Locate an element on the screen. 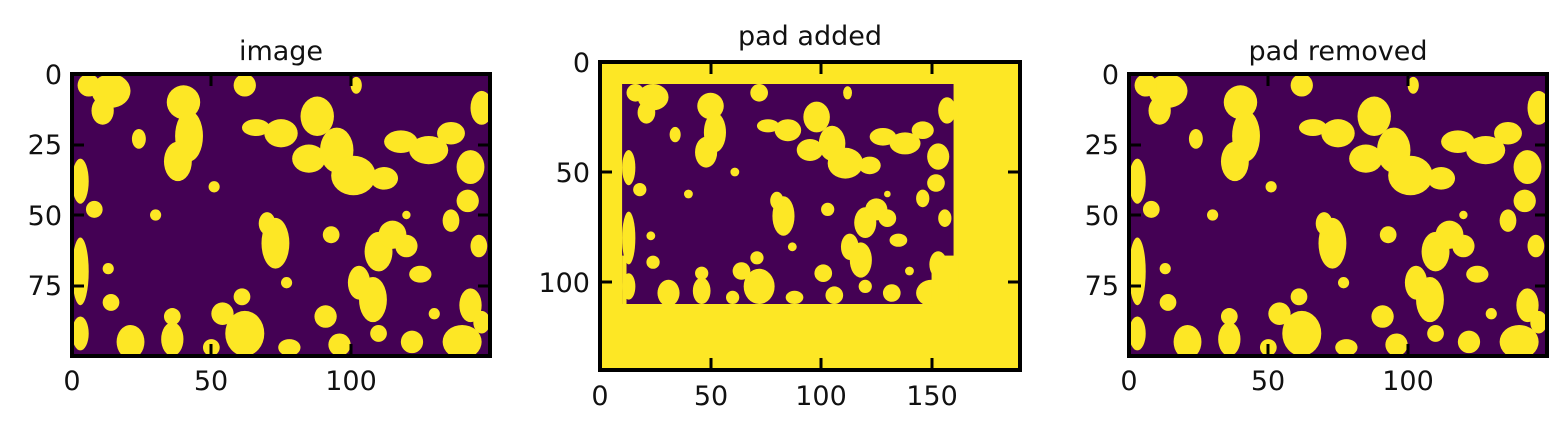 This screenshot has width=1568, height=434. panel-title-image: image is located at coordinates (281, 51).